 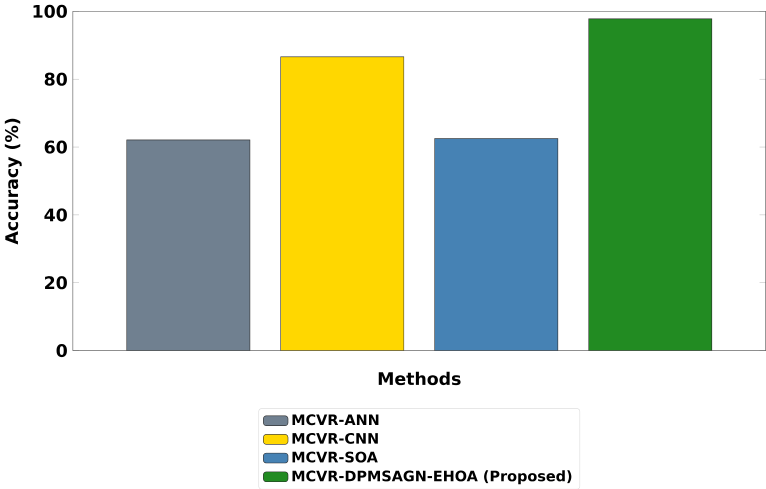 What do you see at coordinates (335, 420) in the screenshot?
I see `legend-label: MCVR-ANN` at bounding box center [335, 420].